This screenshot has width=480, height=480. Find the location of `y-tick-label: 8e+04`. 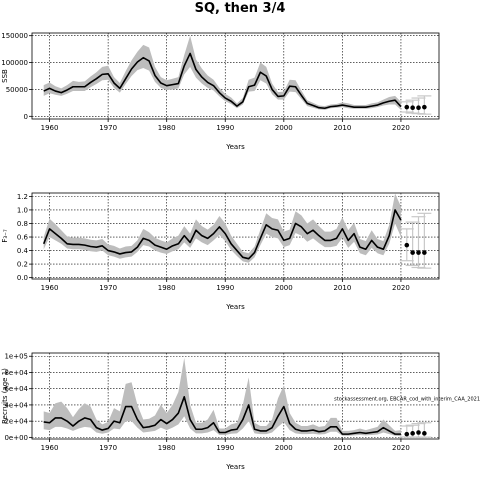

y-tick-label: 8e+04 is located at coordinates (16, 373).